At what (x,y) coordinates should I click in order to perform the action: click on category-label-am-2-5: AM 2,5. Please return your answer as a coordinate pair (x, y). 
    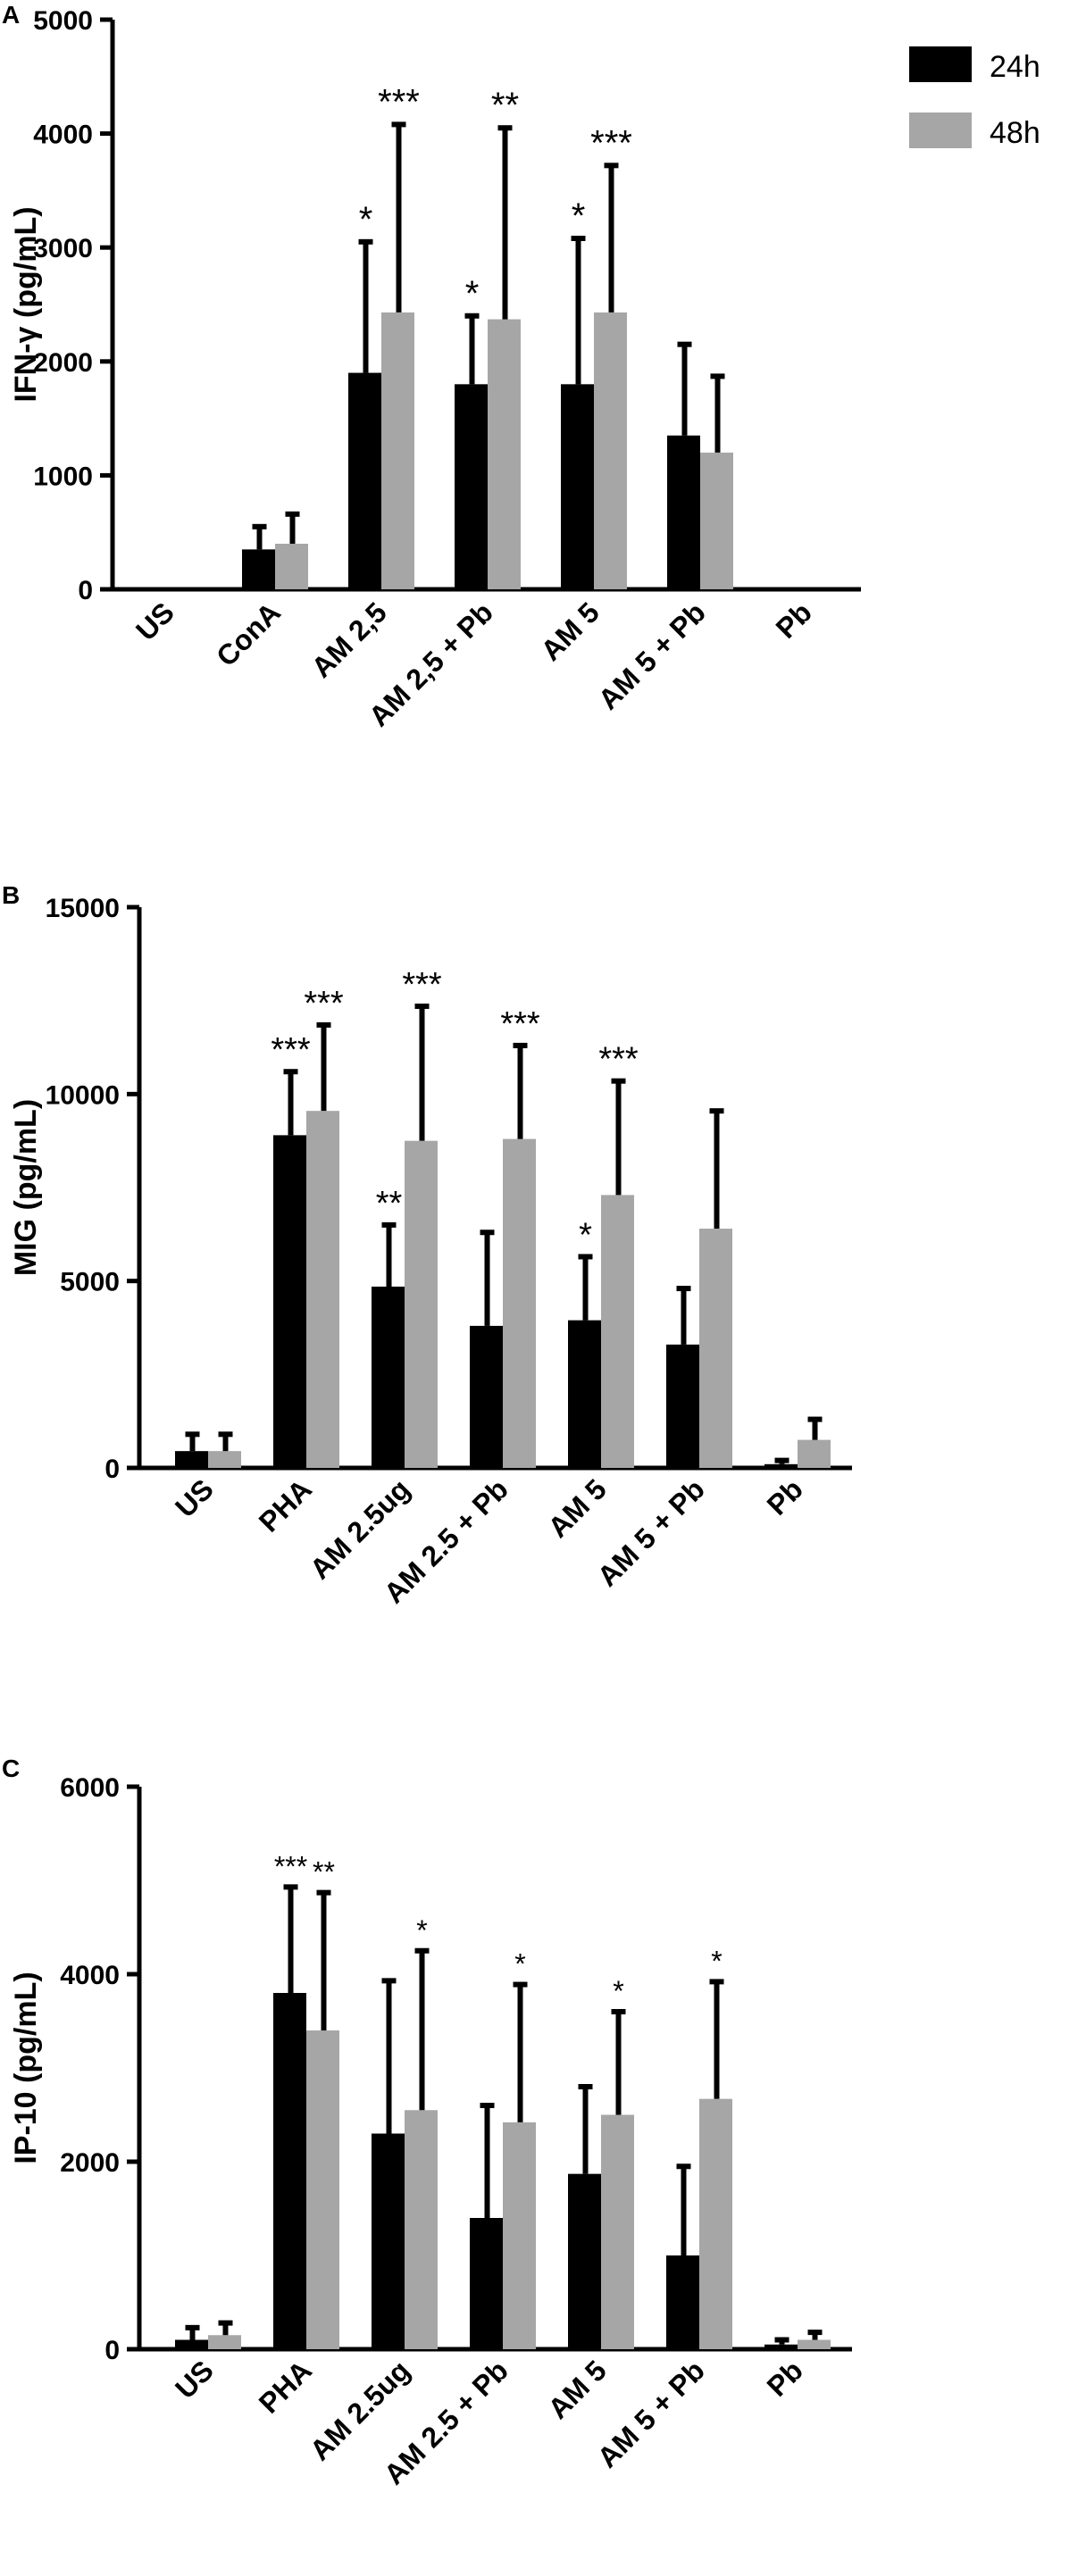
    Looking at the image, I should click on (349, 639).